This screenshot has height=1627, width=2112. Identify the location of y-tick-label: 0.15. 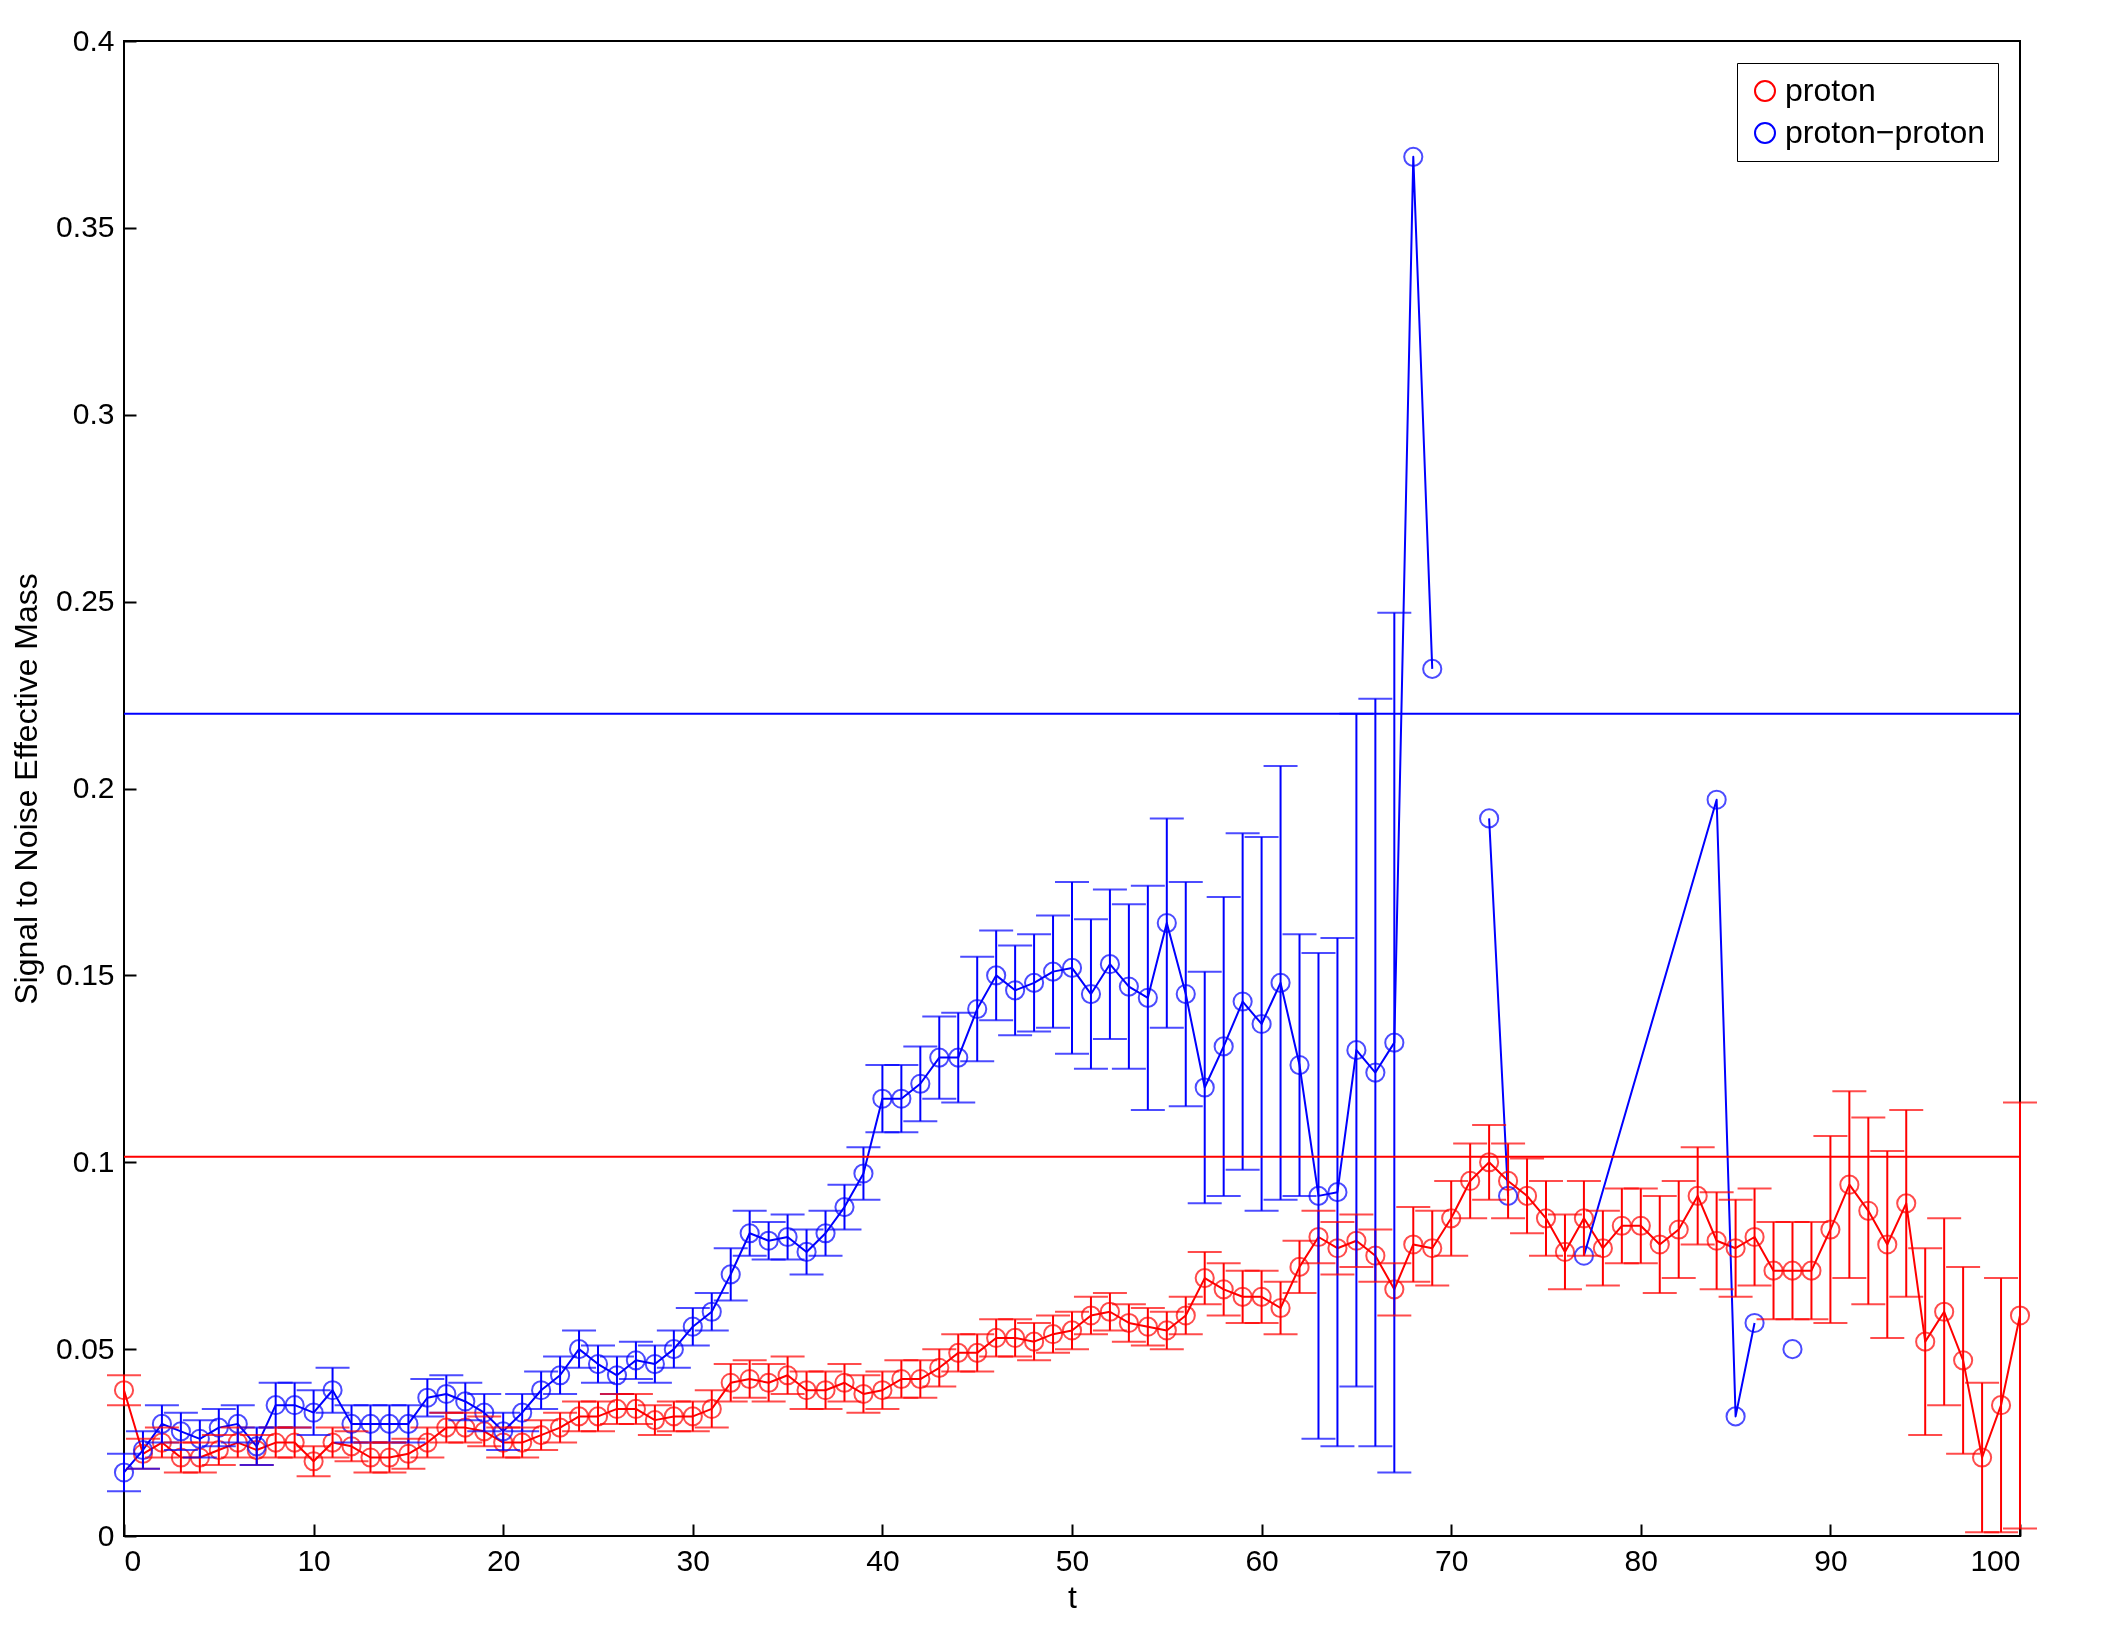
(85, 974).